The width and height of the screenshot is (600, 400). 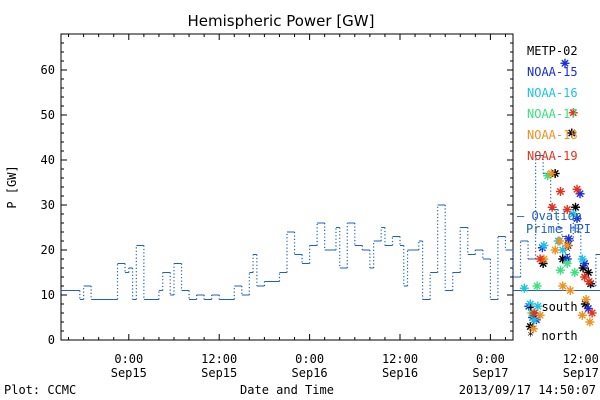 I want to click on legend-noaa-19: NOAA-19, so click(x=552, y=156).